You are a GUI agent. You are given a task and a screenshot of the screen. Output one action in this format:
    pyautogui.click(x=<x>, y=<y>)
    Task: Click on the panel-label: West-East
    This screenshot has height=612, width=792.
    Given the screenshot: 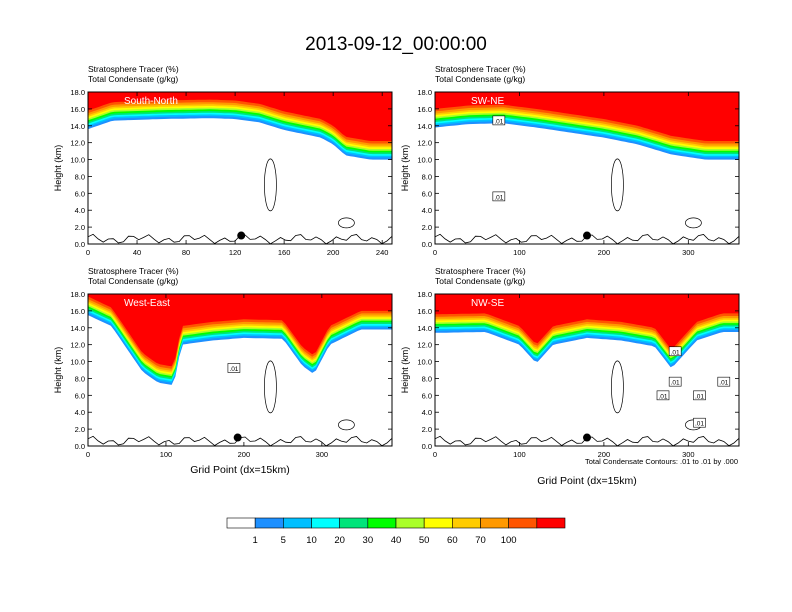 What is the action you would take?
    pyautogui.click(x=147, y=303)
    